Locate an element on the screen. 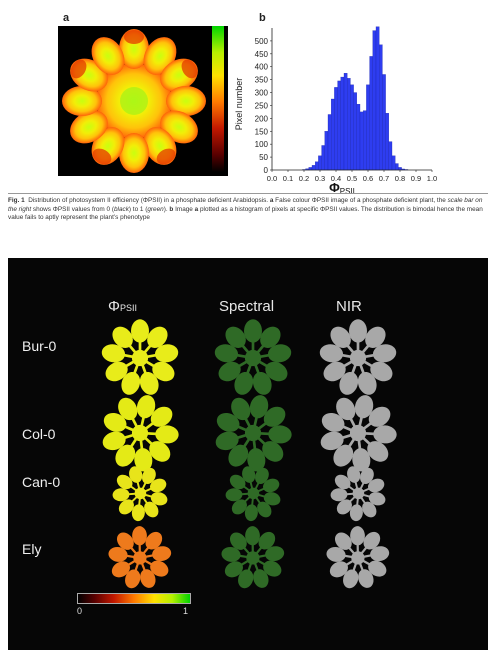 The height and width of the screenshot is (658, 497). column-header-spectral: Spectral is located at coordinates (247, 306).